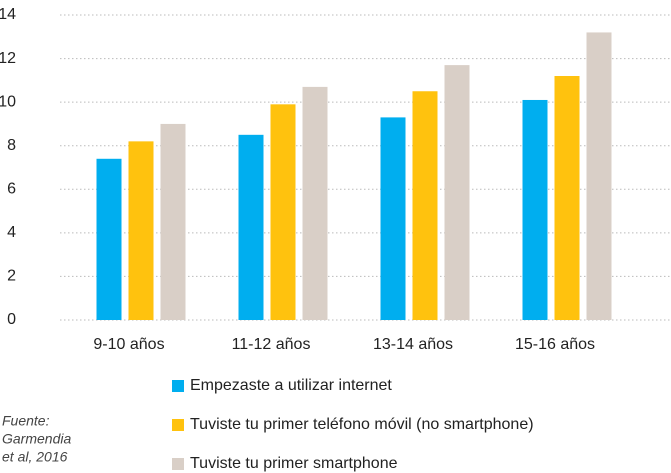 The width and height of the screenshot is (671, 473). I want to click on y-tick-label: 14, so click(8, 14).